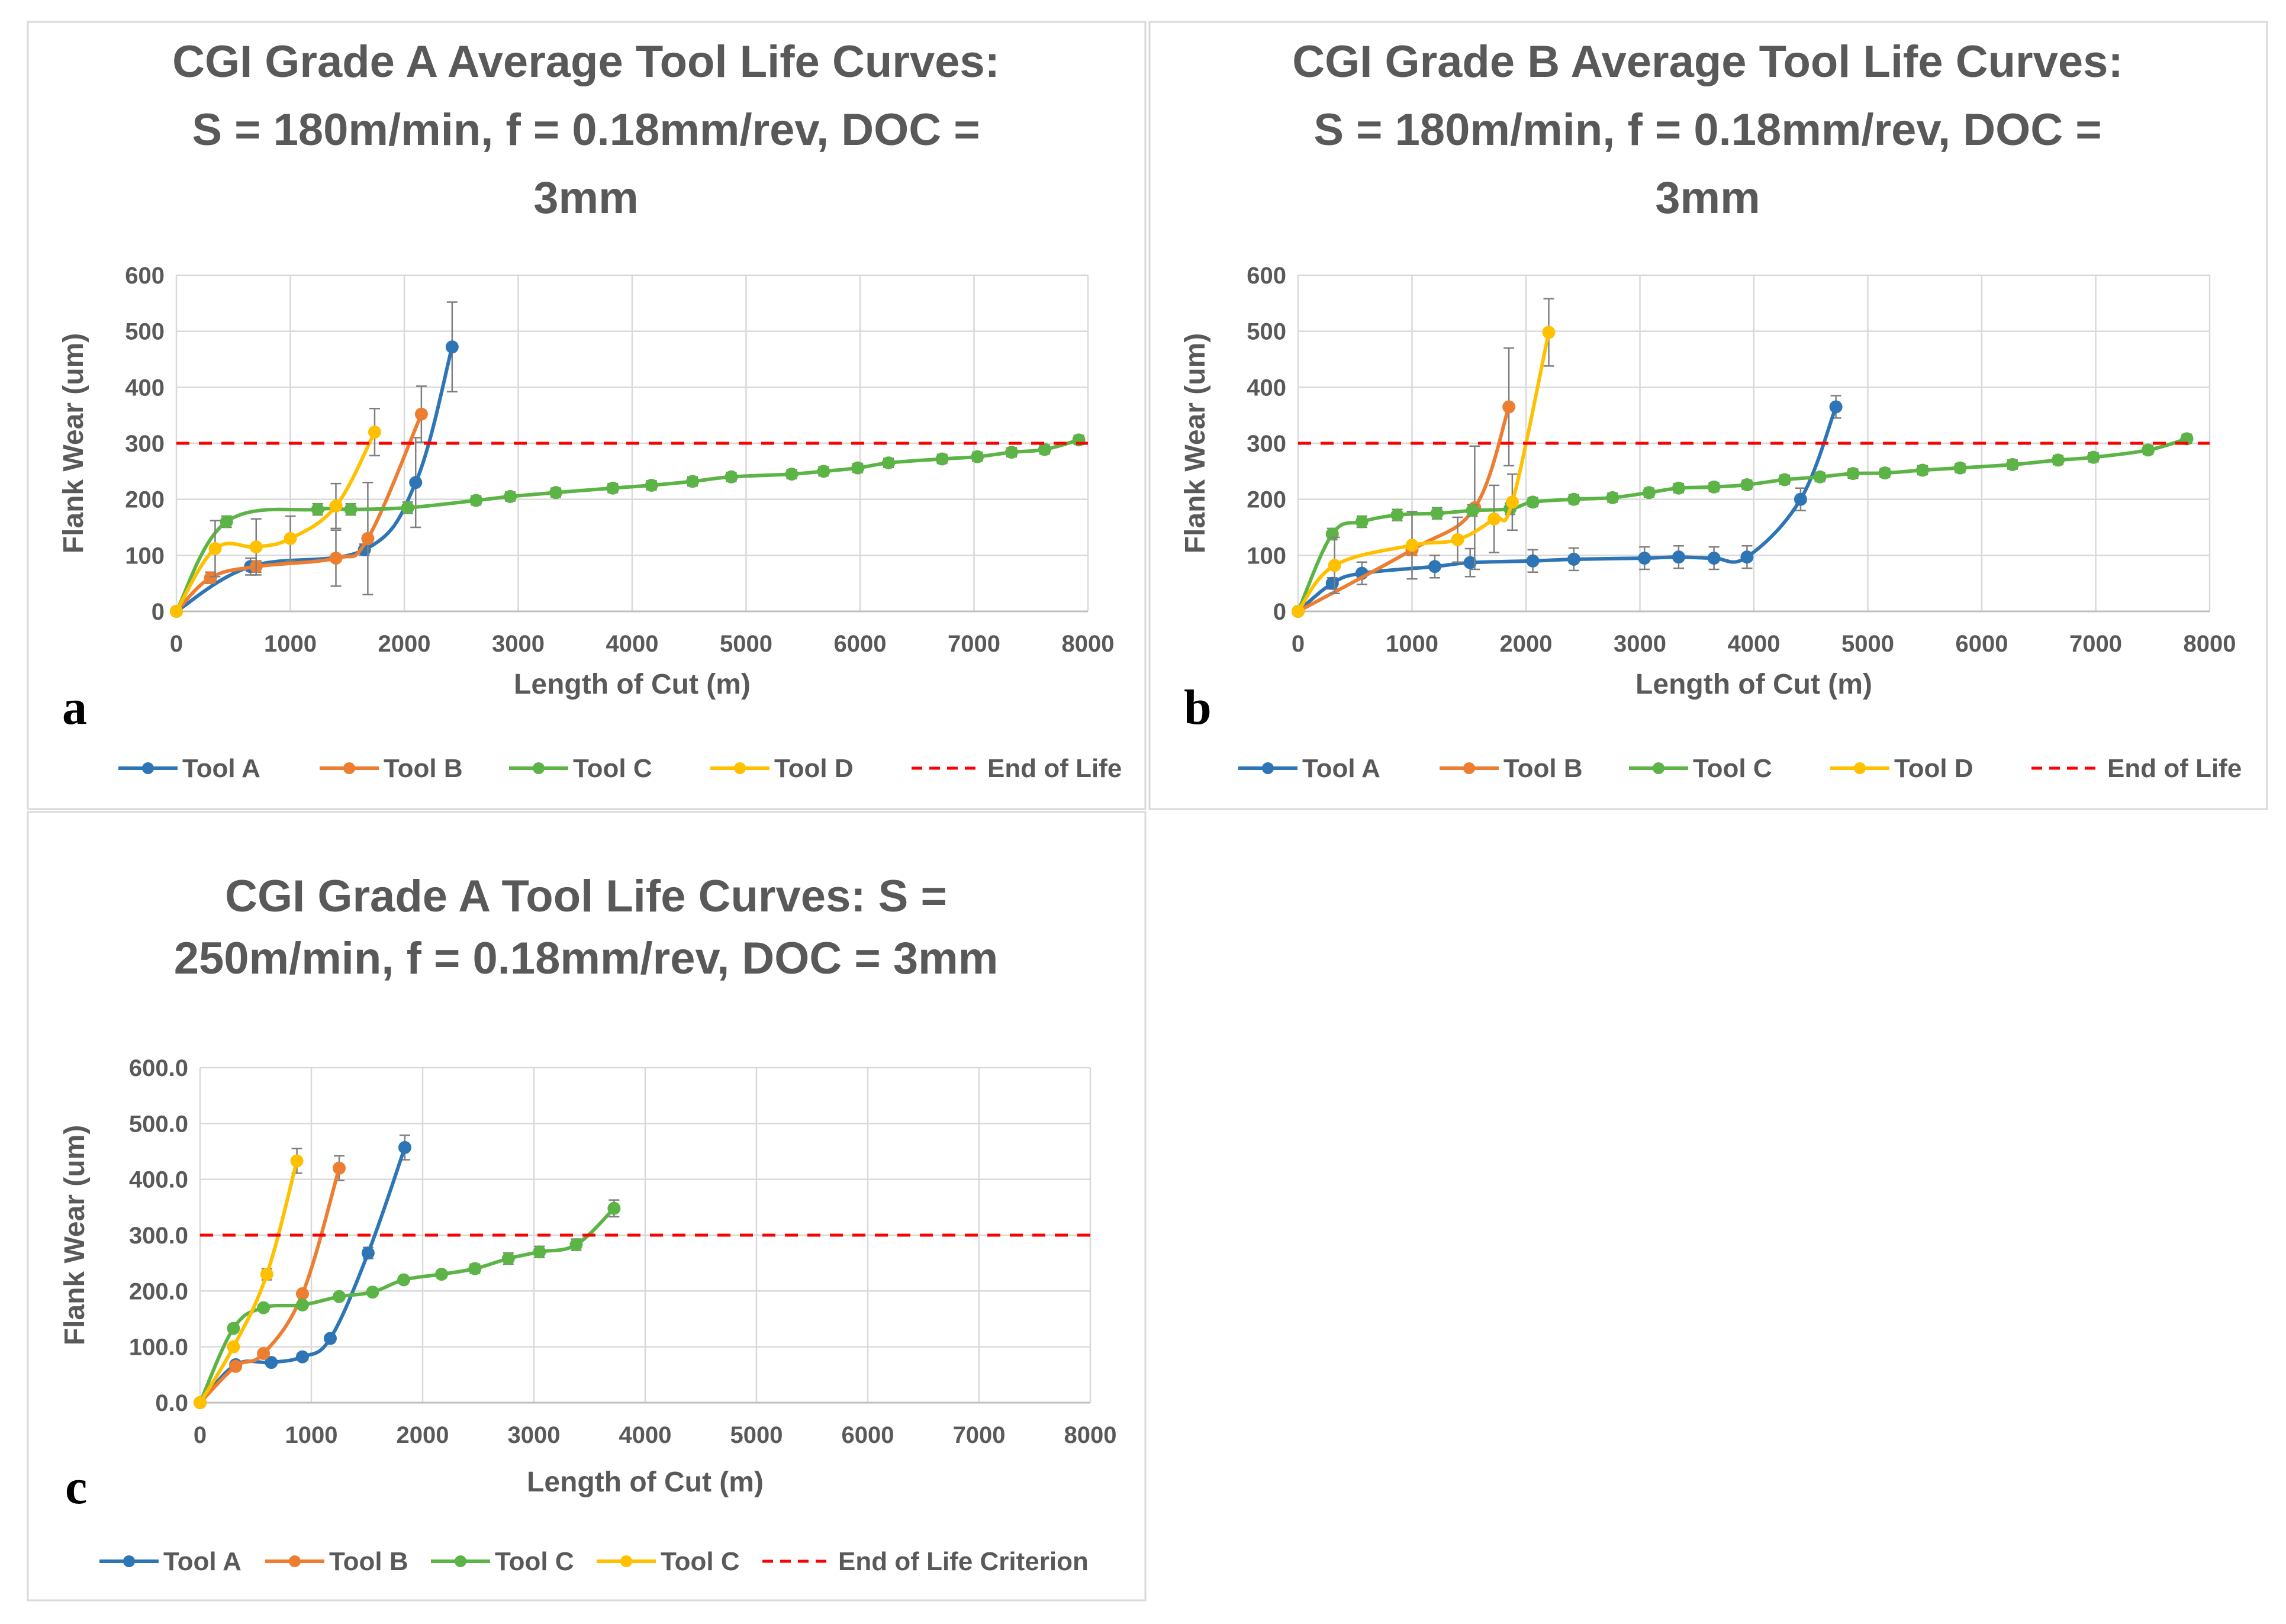  Describe the element at coordinates (275, 513) in the screenshot. I see `series-tool-d` at that location.